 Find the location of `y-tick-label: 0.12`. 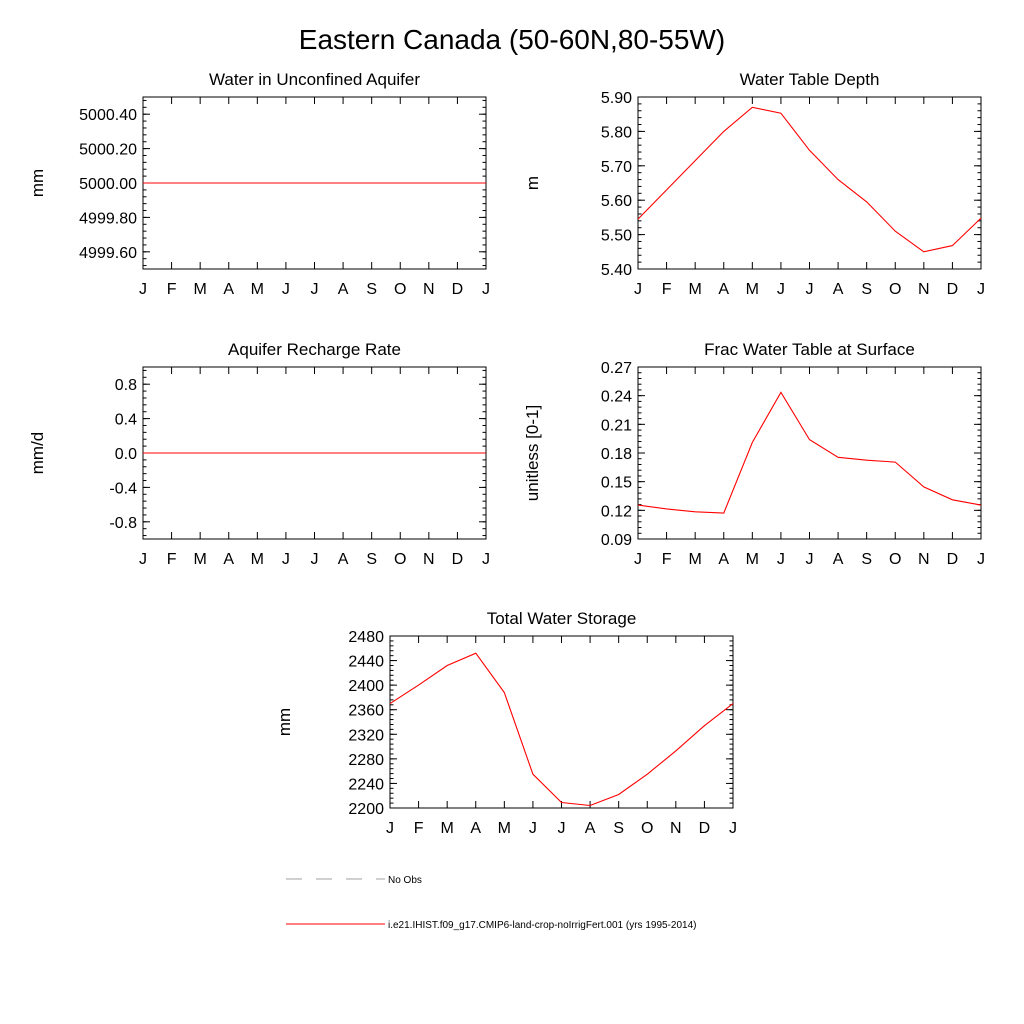

y-tick-label: 0.12 is located at coordinates (616, 511).